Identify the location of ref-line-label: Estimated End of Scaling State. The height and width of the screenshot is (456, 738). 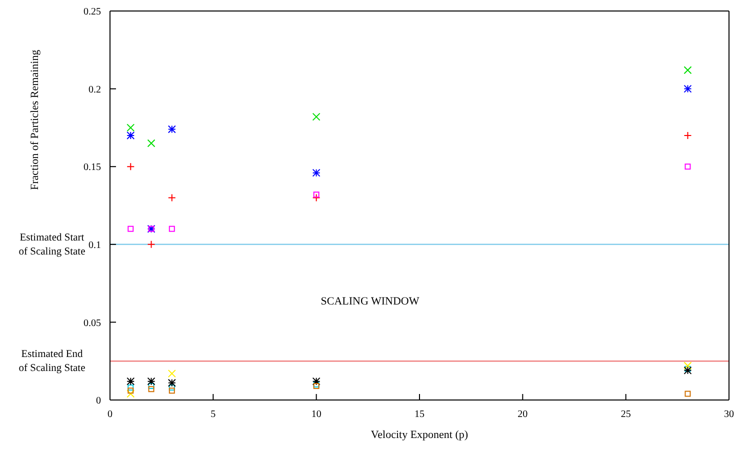
(52, 361).